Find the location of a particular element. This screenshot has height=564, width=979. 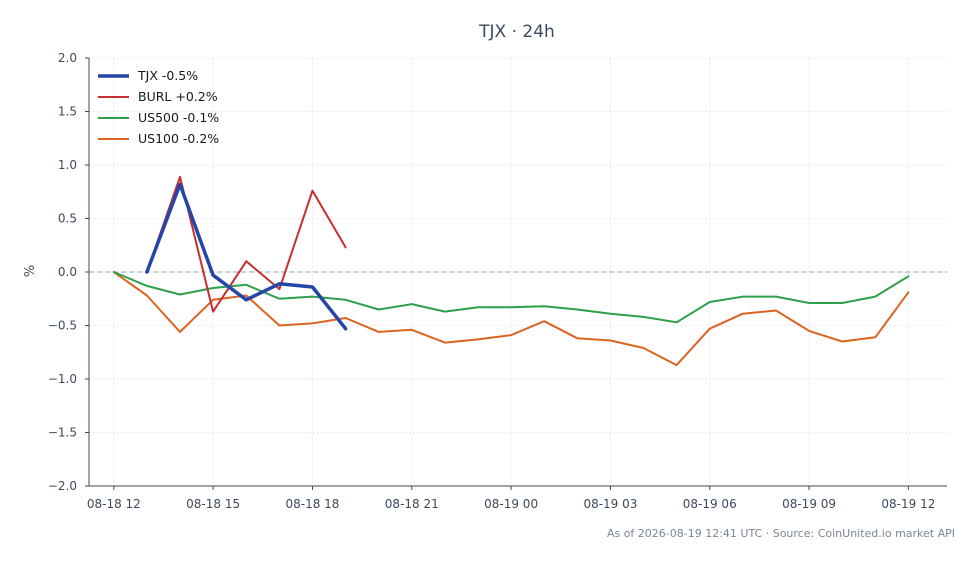

legend-label-tjx: TJX -0.5% is located at coordinates (167, 75).